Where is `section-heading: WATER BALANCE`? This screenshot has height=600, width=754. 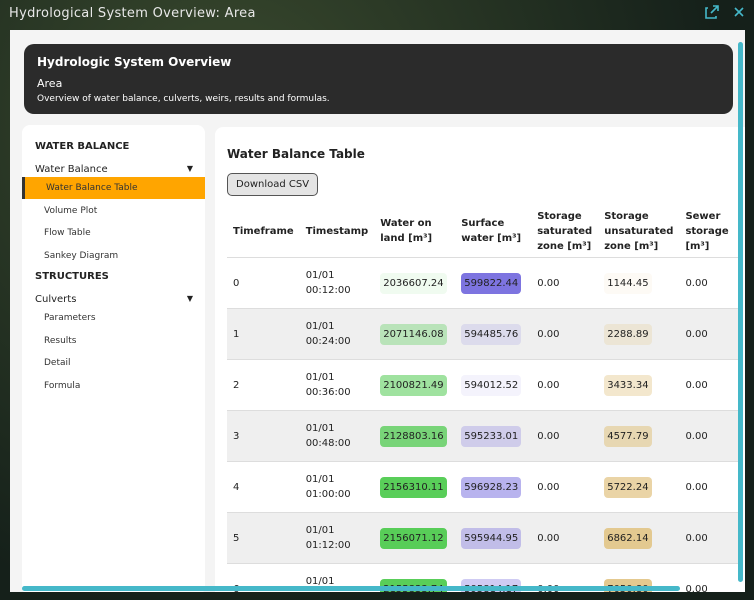 section-heading: WATER BALANCE is located at coordinates (82, 146).